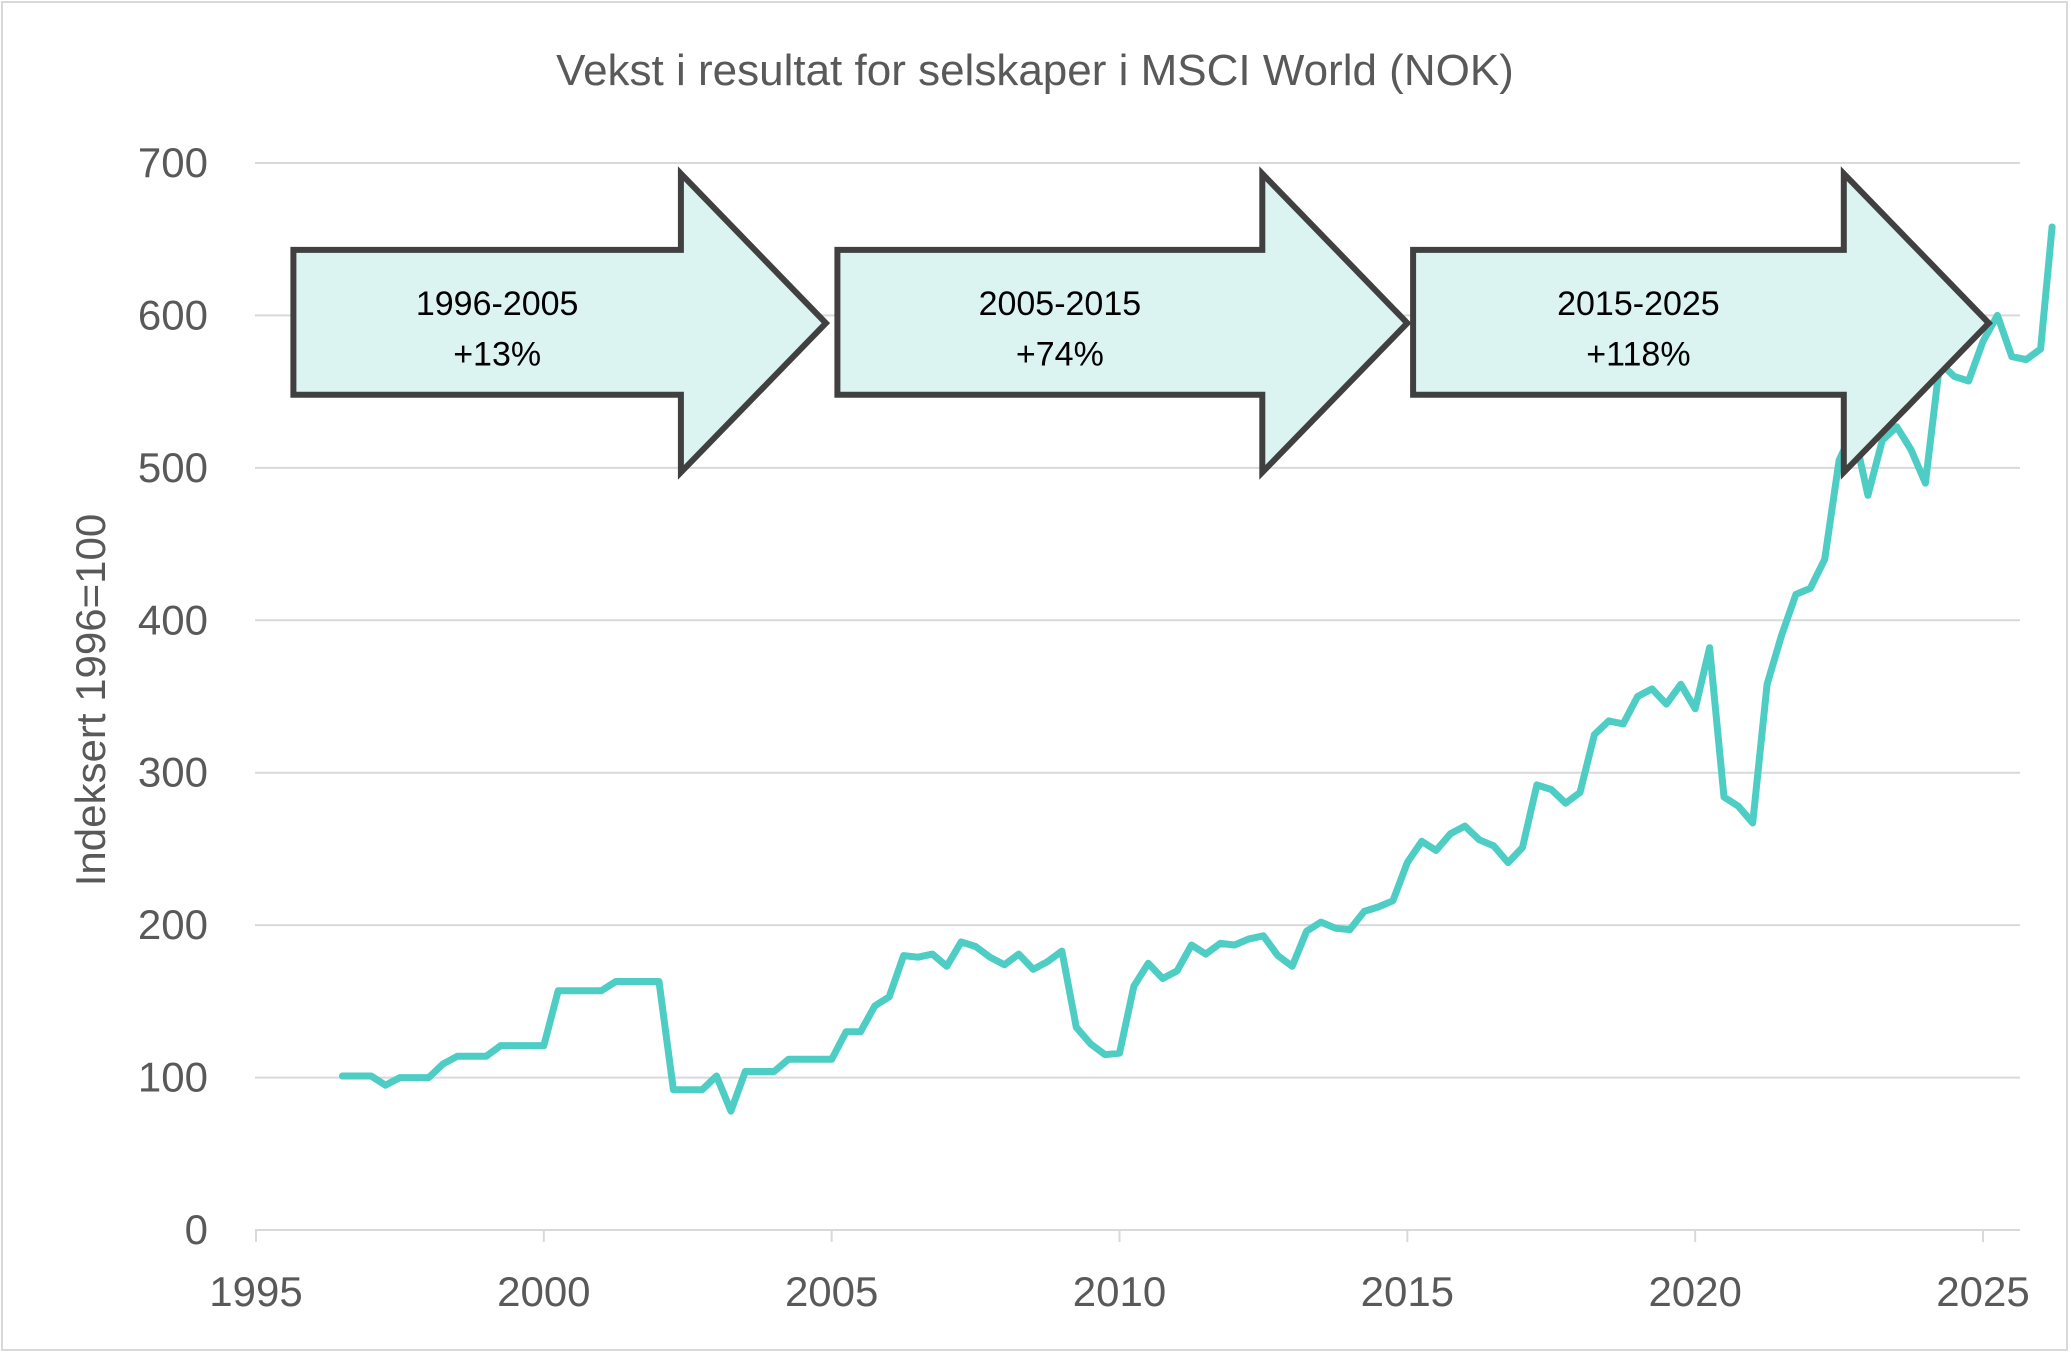 This screenshot has height=1354, width=2071. What do you see at coordinates (1982, 1291) in the screenshot?
I see `x-tick-label-2025: 2025` at bounding box center [1982, 1291].